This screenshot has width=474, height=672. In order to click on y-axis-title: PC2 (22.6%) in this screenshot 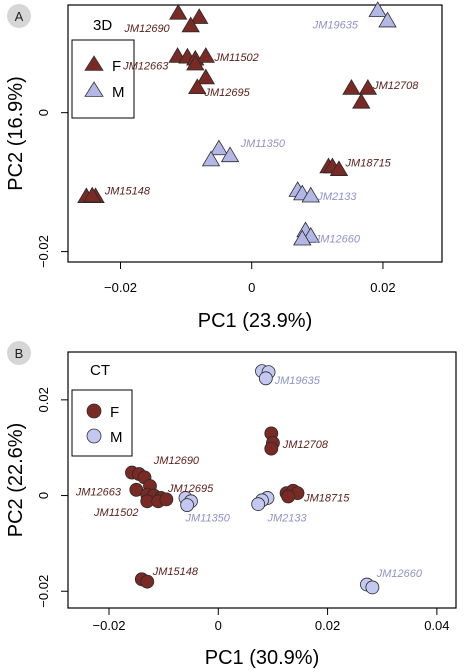, I will do `click(16, 480)`.